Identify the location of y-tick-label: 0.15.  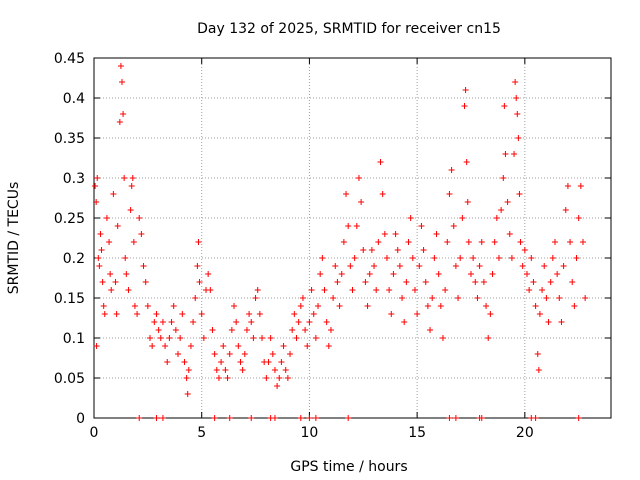
(69, 299).